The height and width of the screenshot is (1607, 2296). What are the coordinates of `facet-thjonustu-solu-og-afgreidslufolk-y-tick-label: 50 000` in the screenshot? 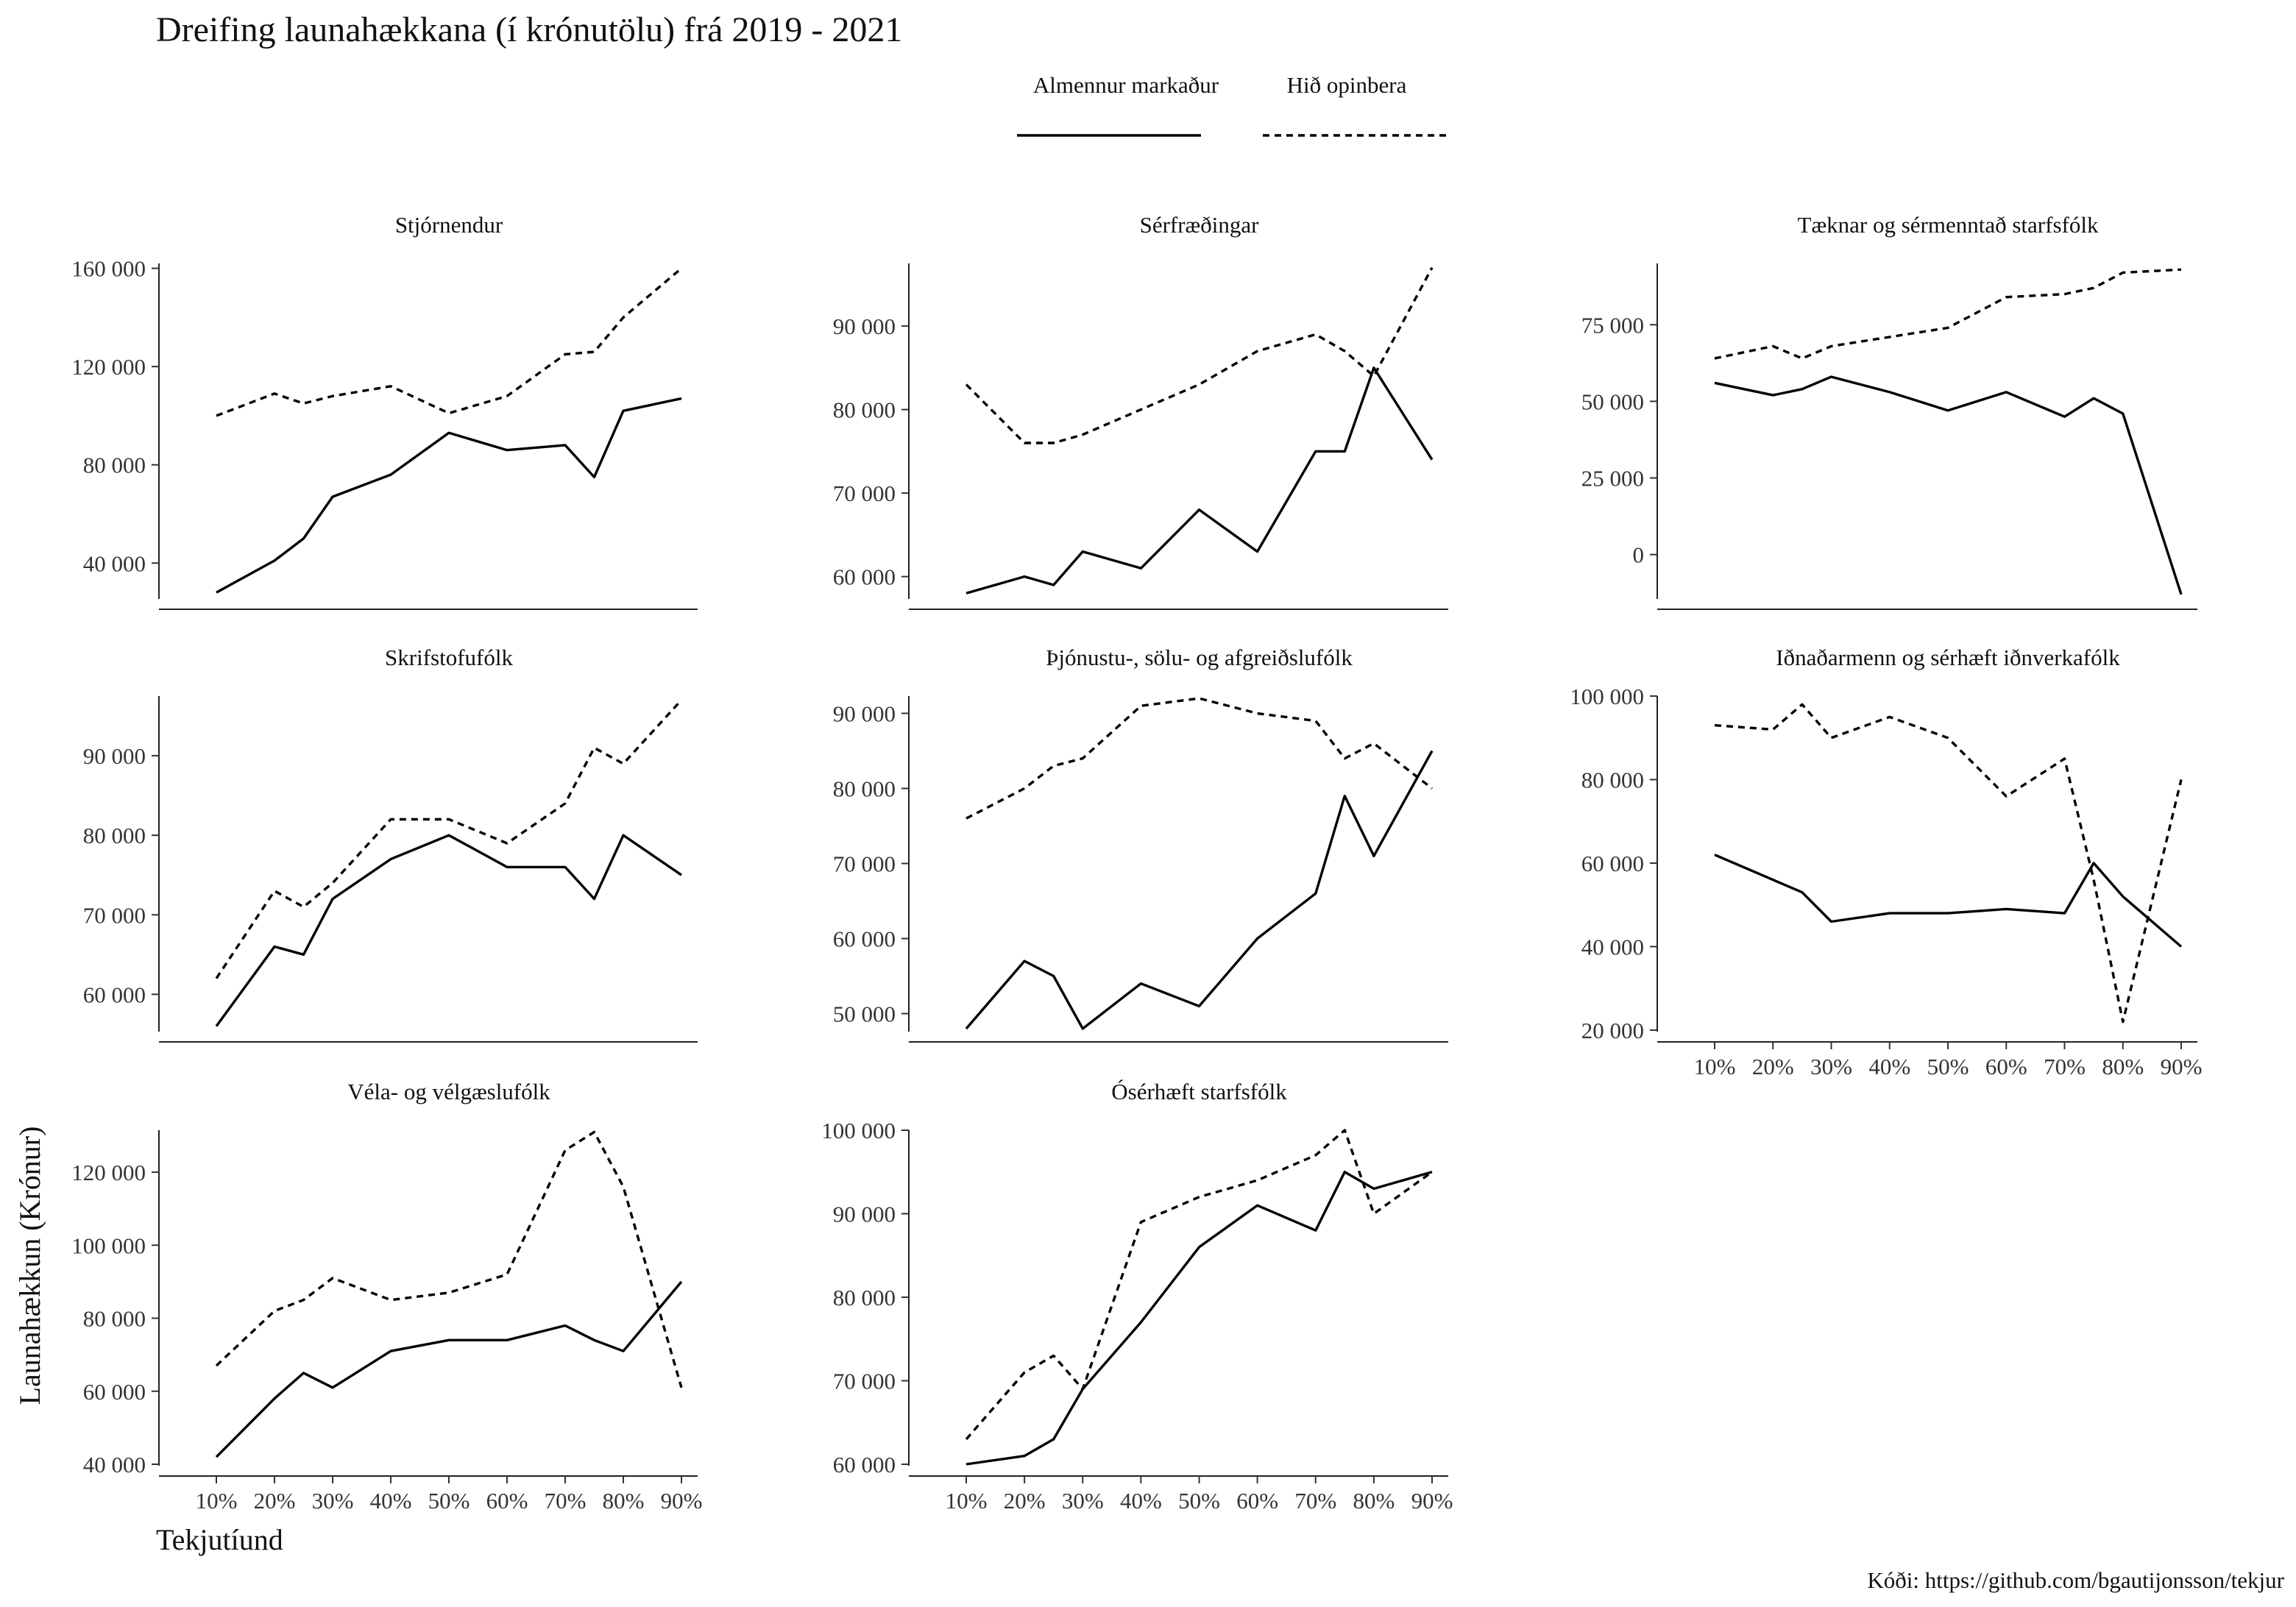 It's located at (864, 1014).